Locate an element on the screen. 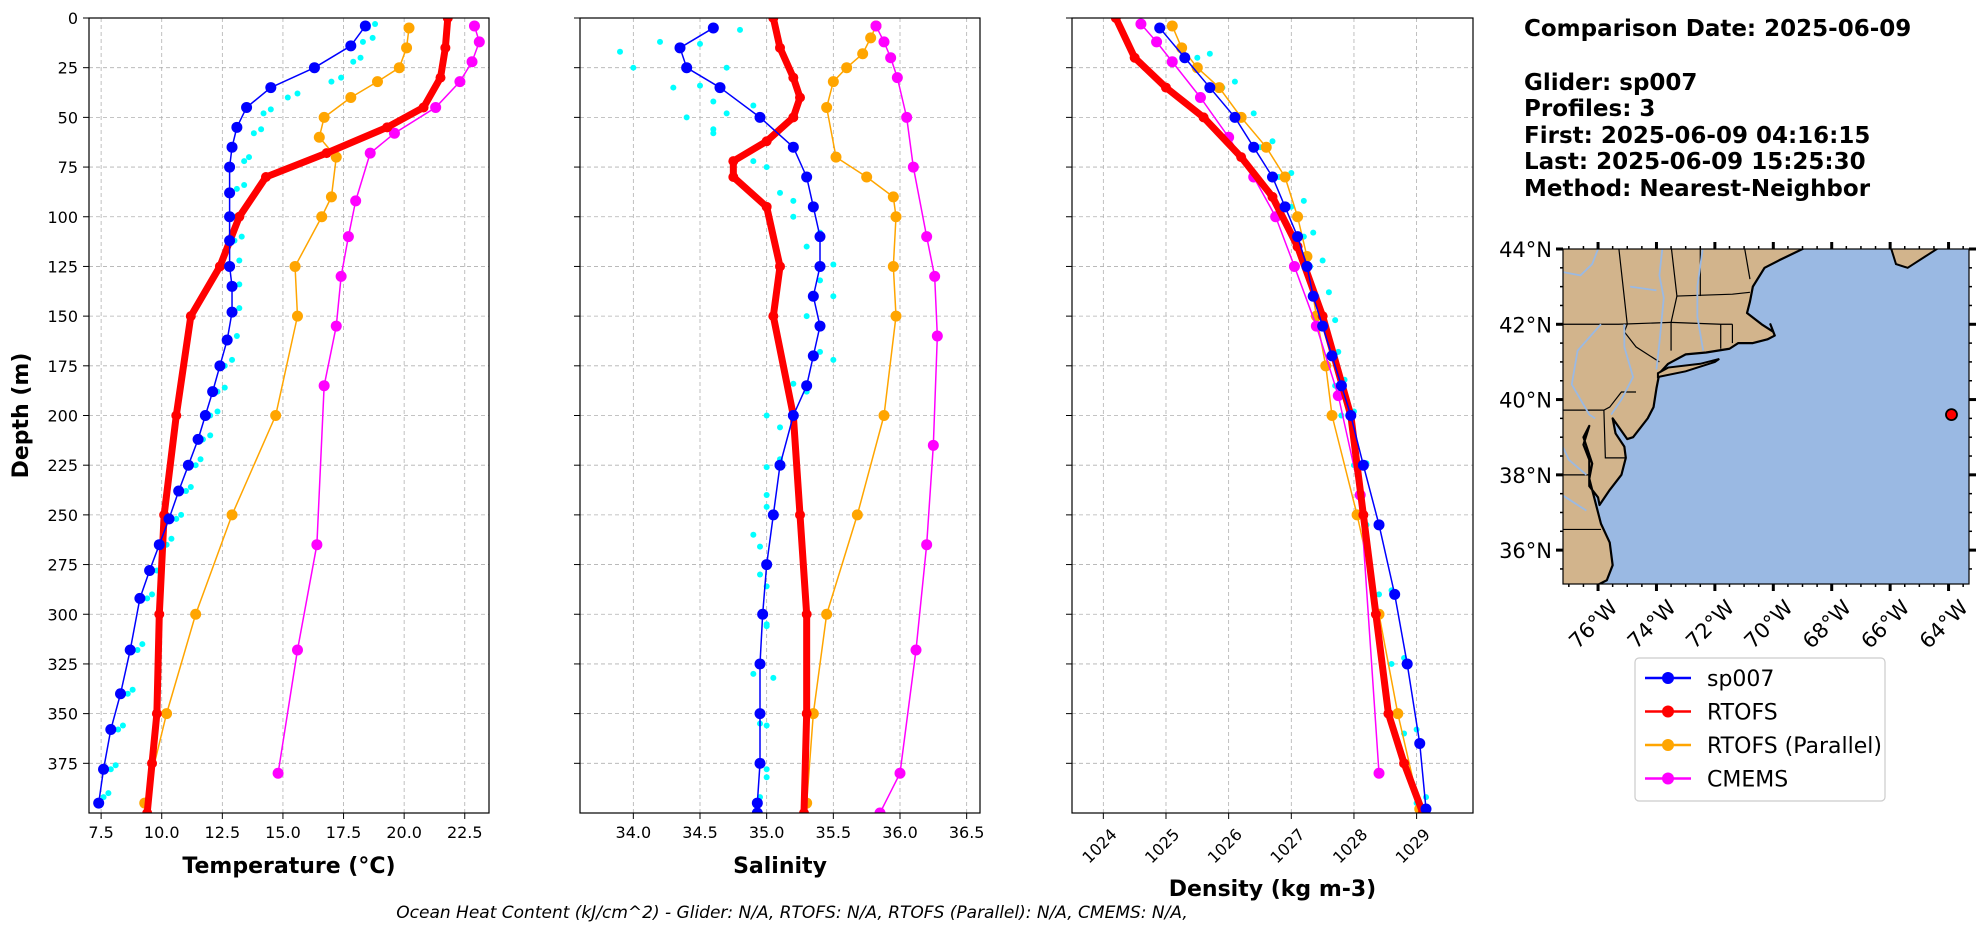  map-frame is located at coordinates (1766, 416).